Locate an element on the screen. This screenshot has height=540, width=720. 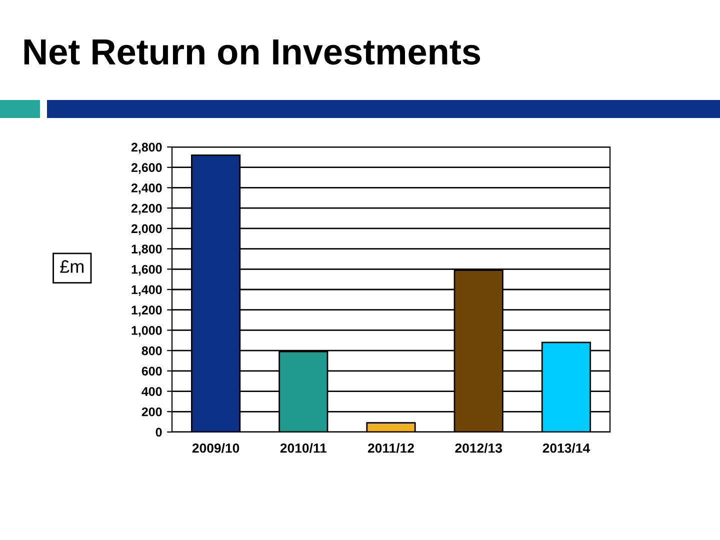
y-tick-label: 200 is located at coordinates (152, 411).